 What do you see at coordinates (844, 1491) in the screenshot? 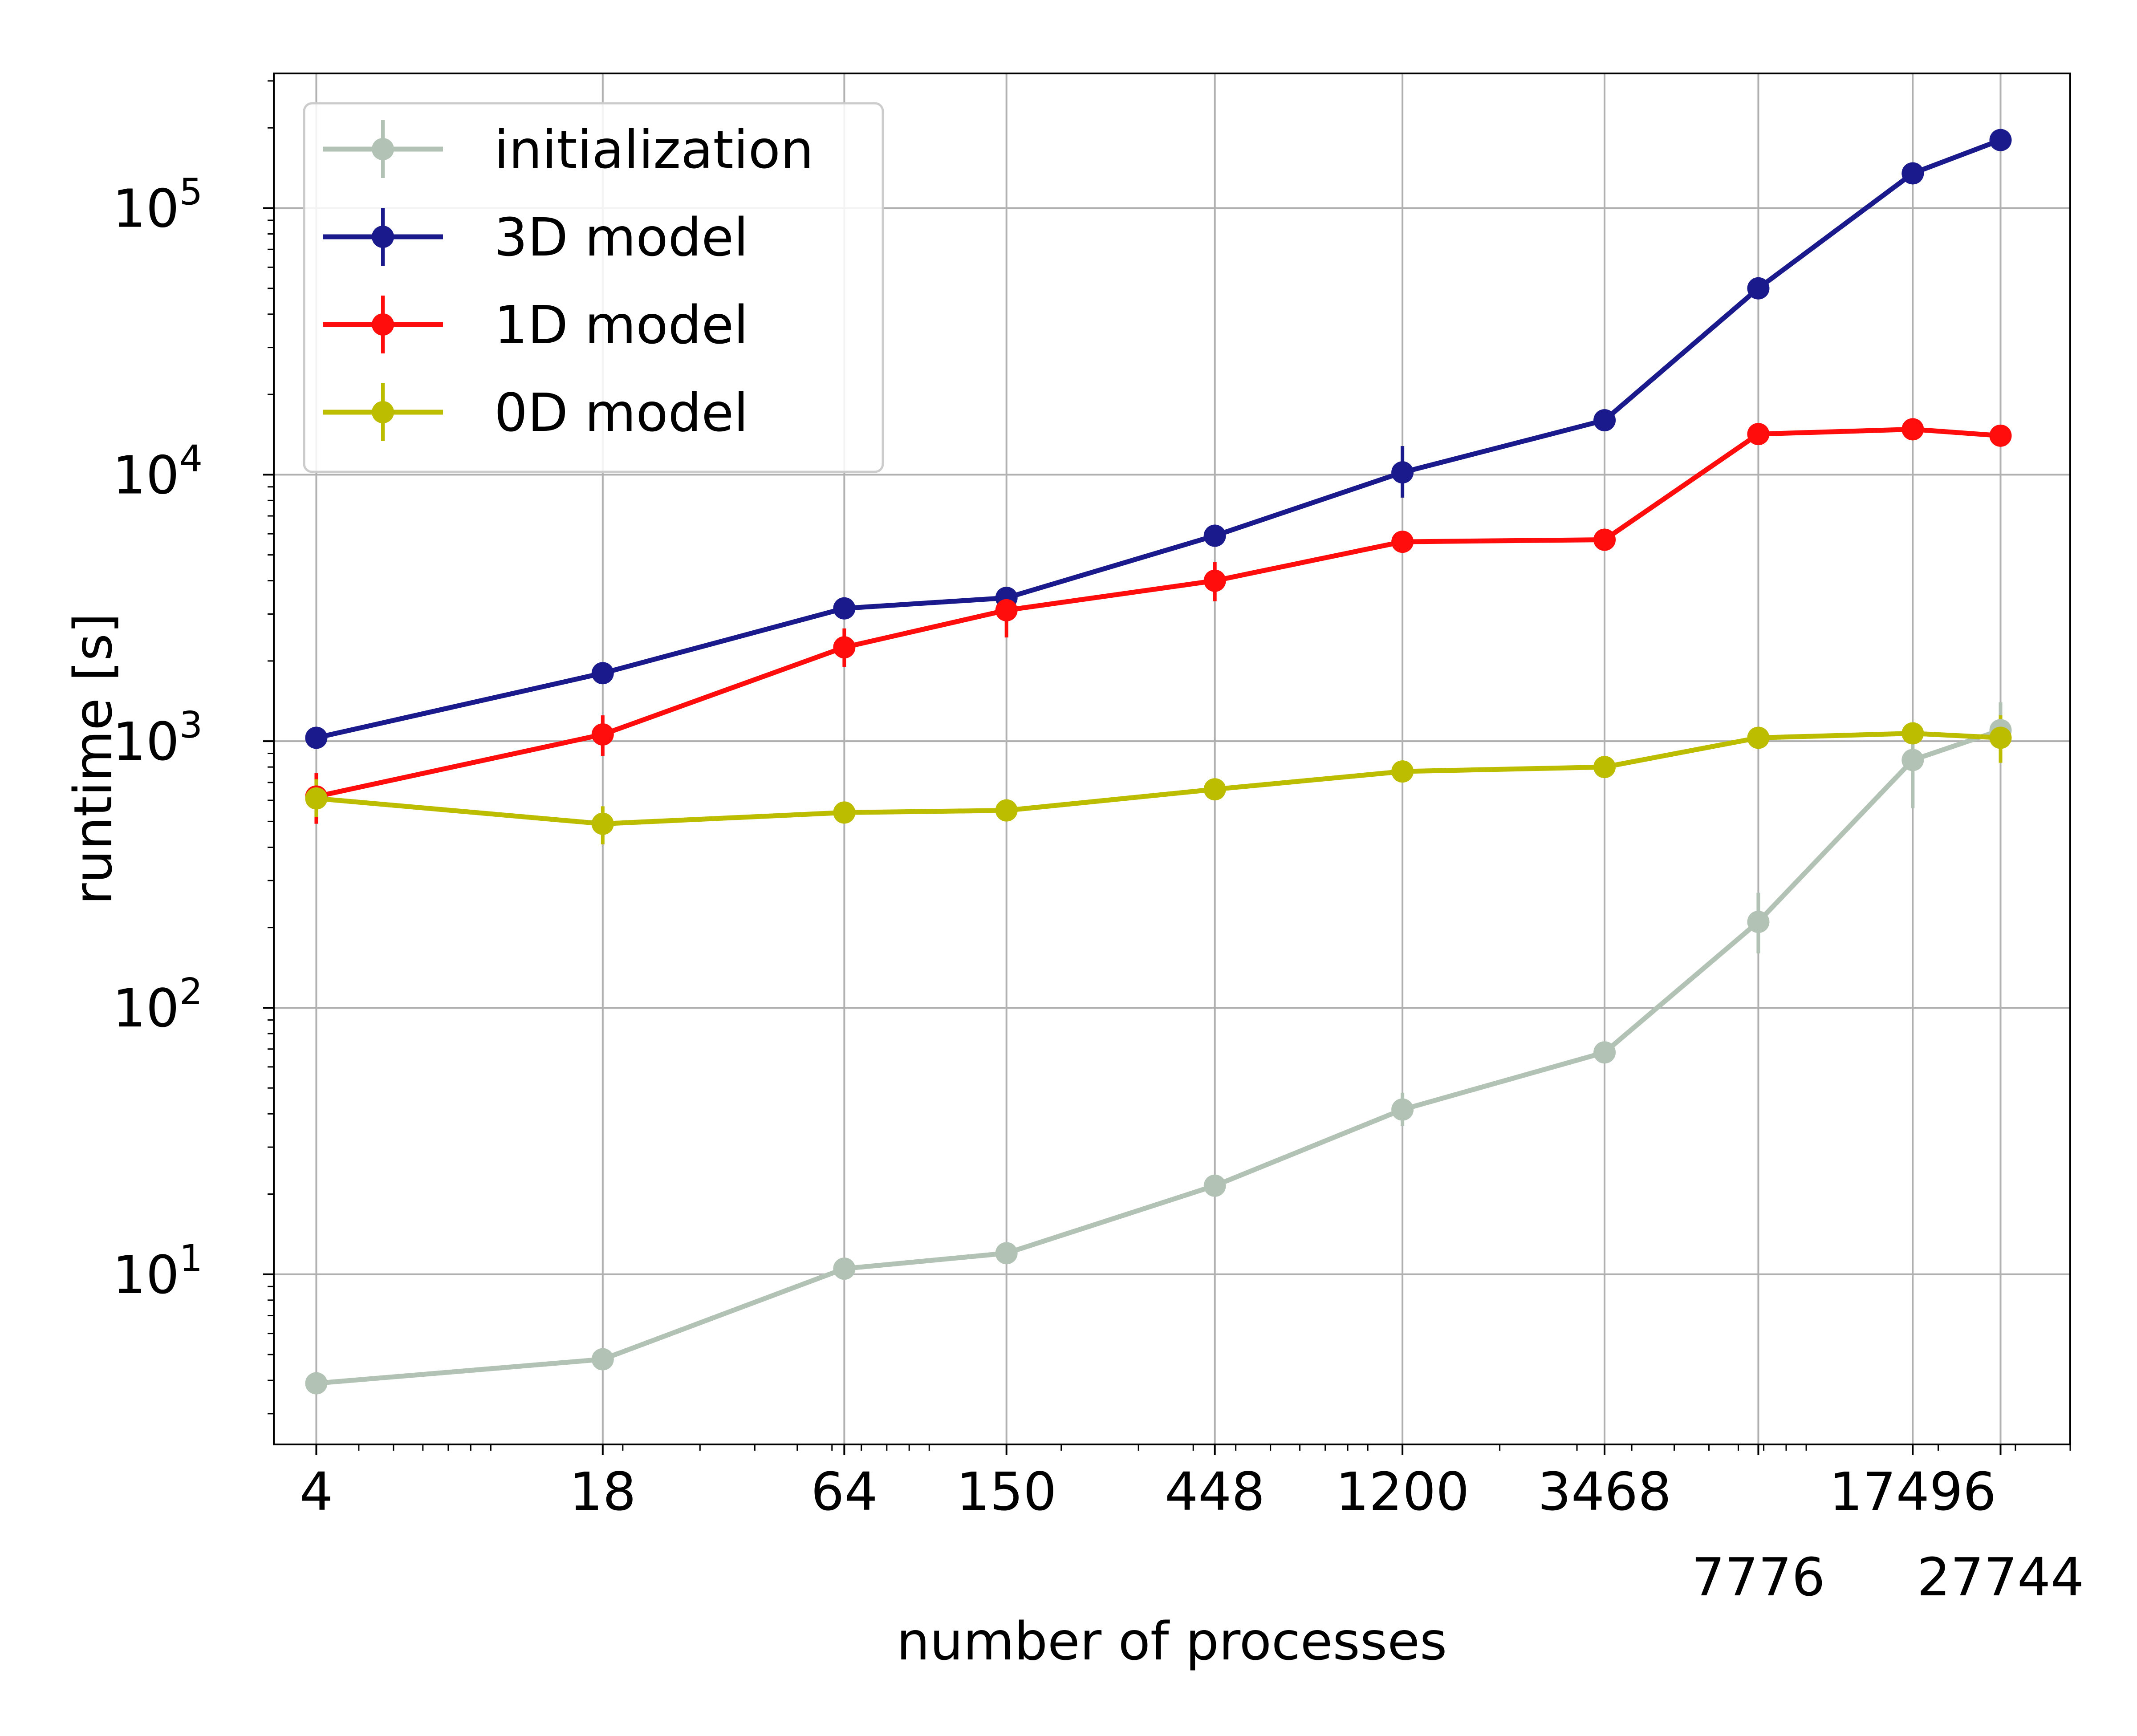
I see `x-tick-label: 64` at bounding box center [844, 1491].